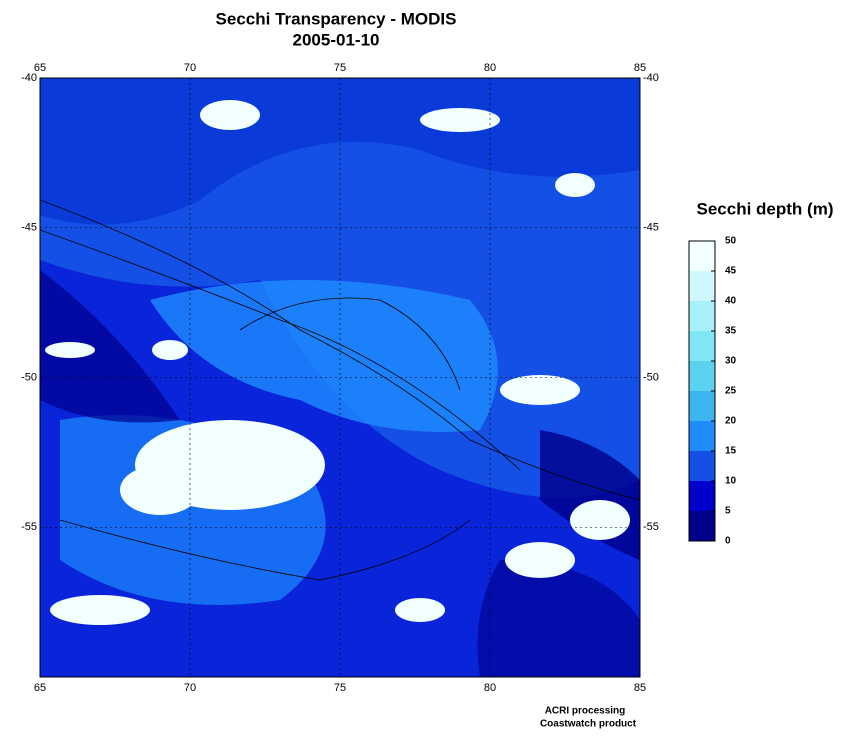 This screenshot has height=738, width=860. I want to click on colorbar-tick-label: 5, so click(728, 511).